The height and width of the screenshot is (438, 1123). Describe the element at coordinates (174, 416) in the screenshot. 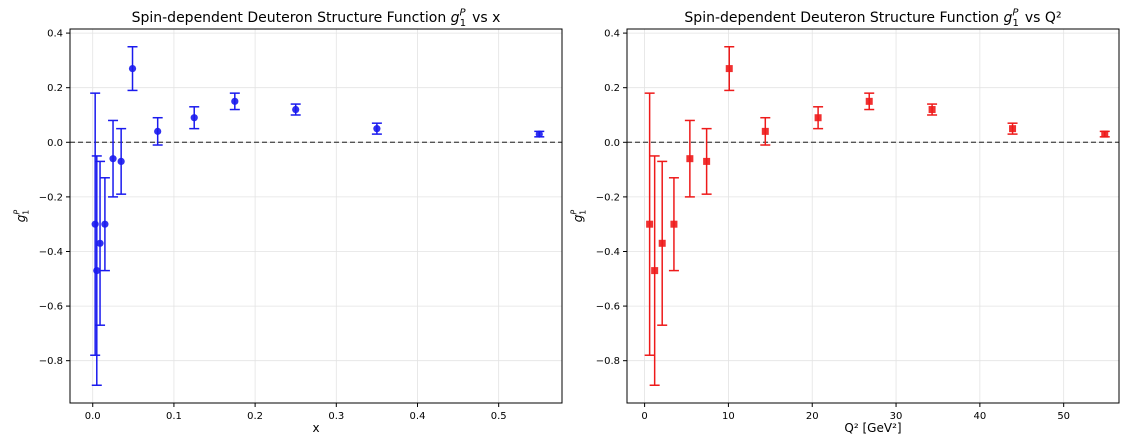

I see `x-tick-label: 0.1` at that location.